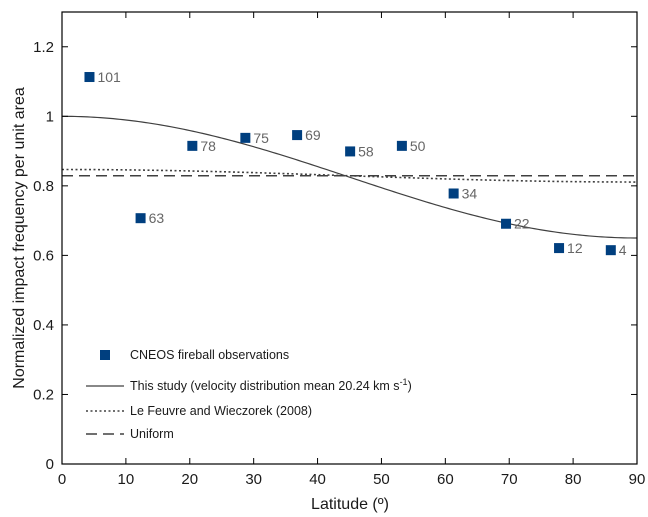 The width and height of the screenshot is (648, 517). I want to click on data-label: 50, so click(418, 146).